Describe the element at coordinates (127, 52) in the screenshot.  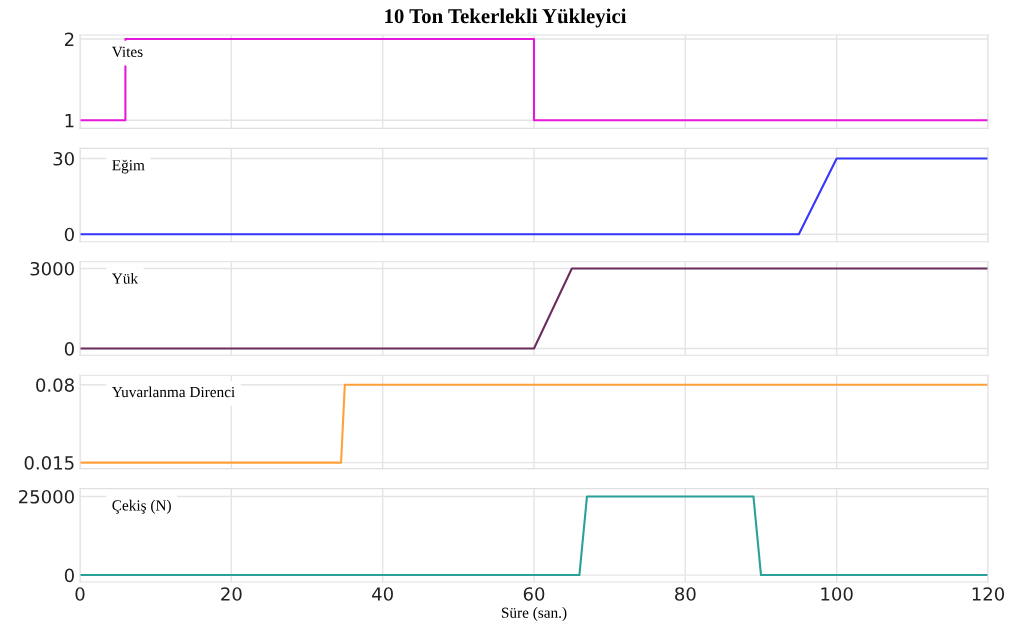
I see `series-label: Vites` at that location.